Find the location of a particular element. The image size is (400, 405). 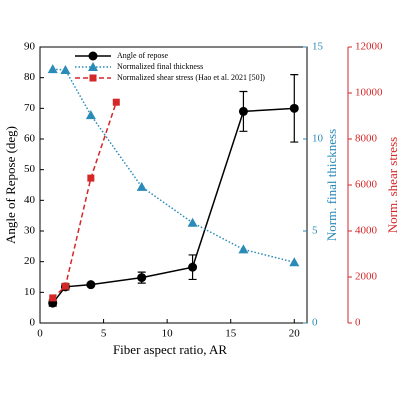

y-tick-label: 50 is located at coordinates (30, 169).